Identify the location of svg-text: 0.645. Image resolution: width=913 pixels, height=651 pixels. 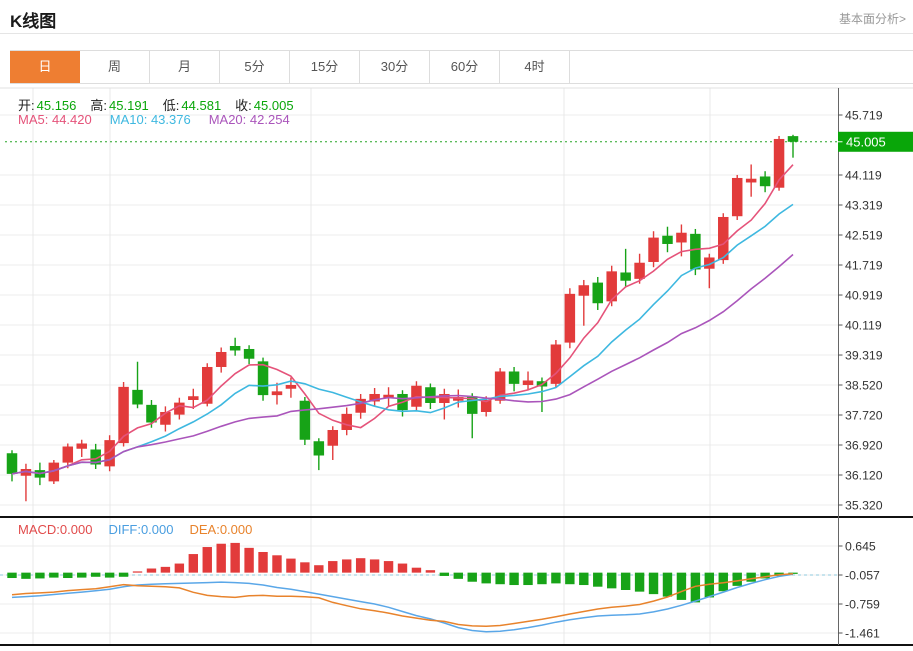
(860, 546).